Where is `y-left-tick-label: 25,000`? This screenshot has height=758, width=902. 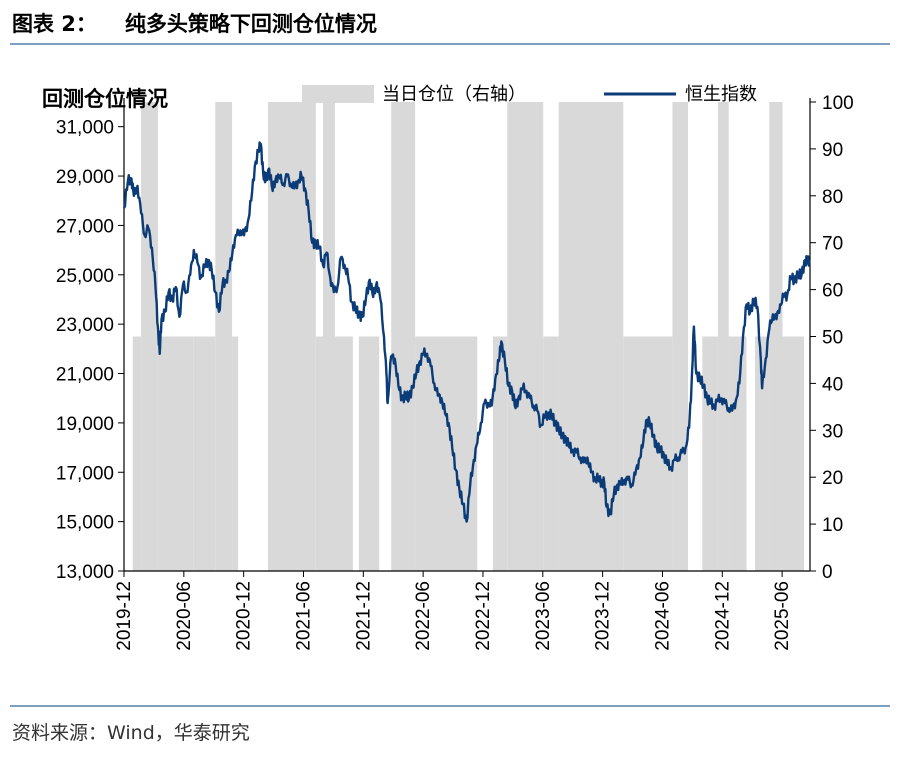
y-left-tick-label: 25,000 is located at coordinates (85, 276).